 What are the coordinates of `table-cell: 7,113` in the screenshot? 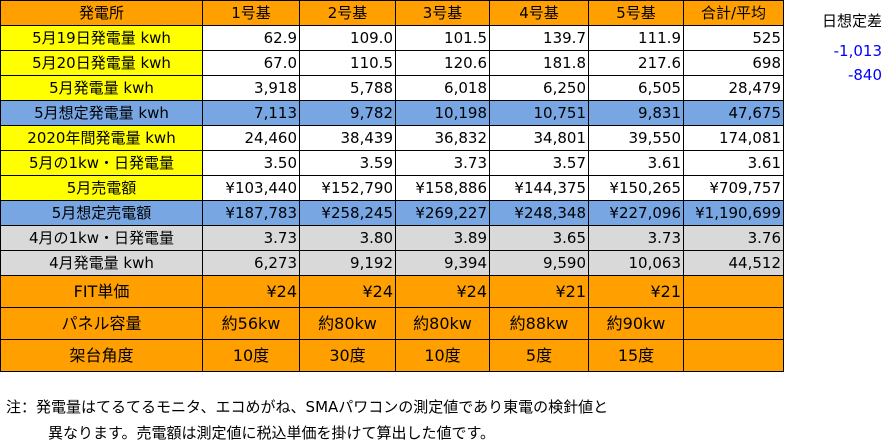 It's located at (251, 113).